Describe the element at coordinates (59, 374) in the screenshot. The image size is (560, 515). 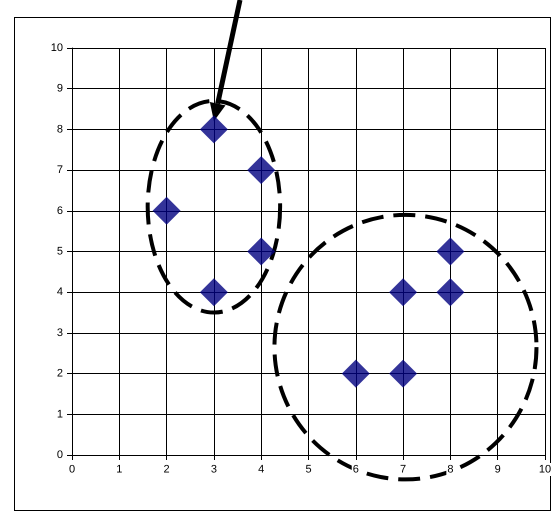
I see `y-tick-label: 2` at that location.